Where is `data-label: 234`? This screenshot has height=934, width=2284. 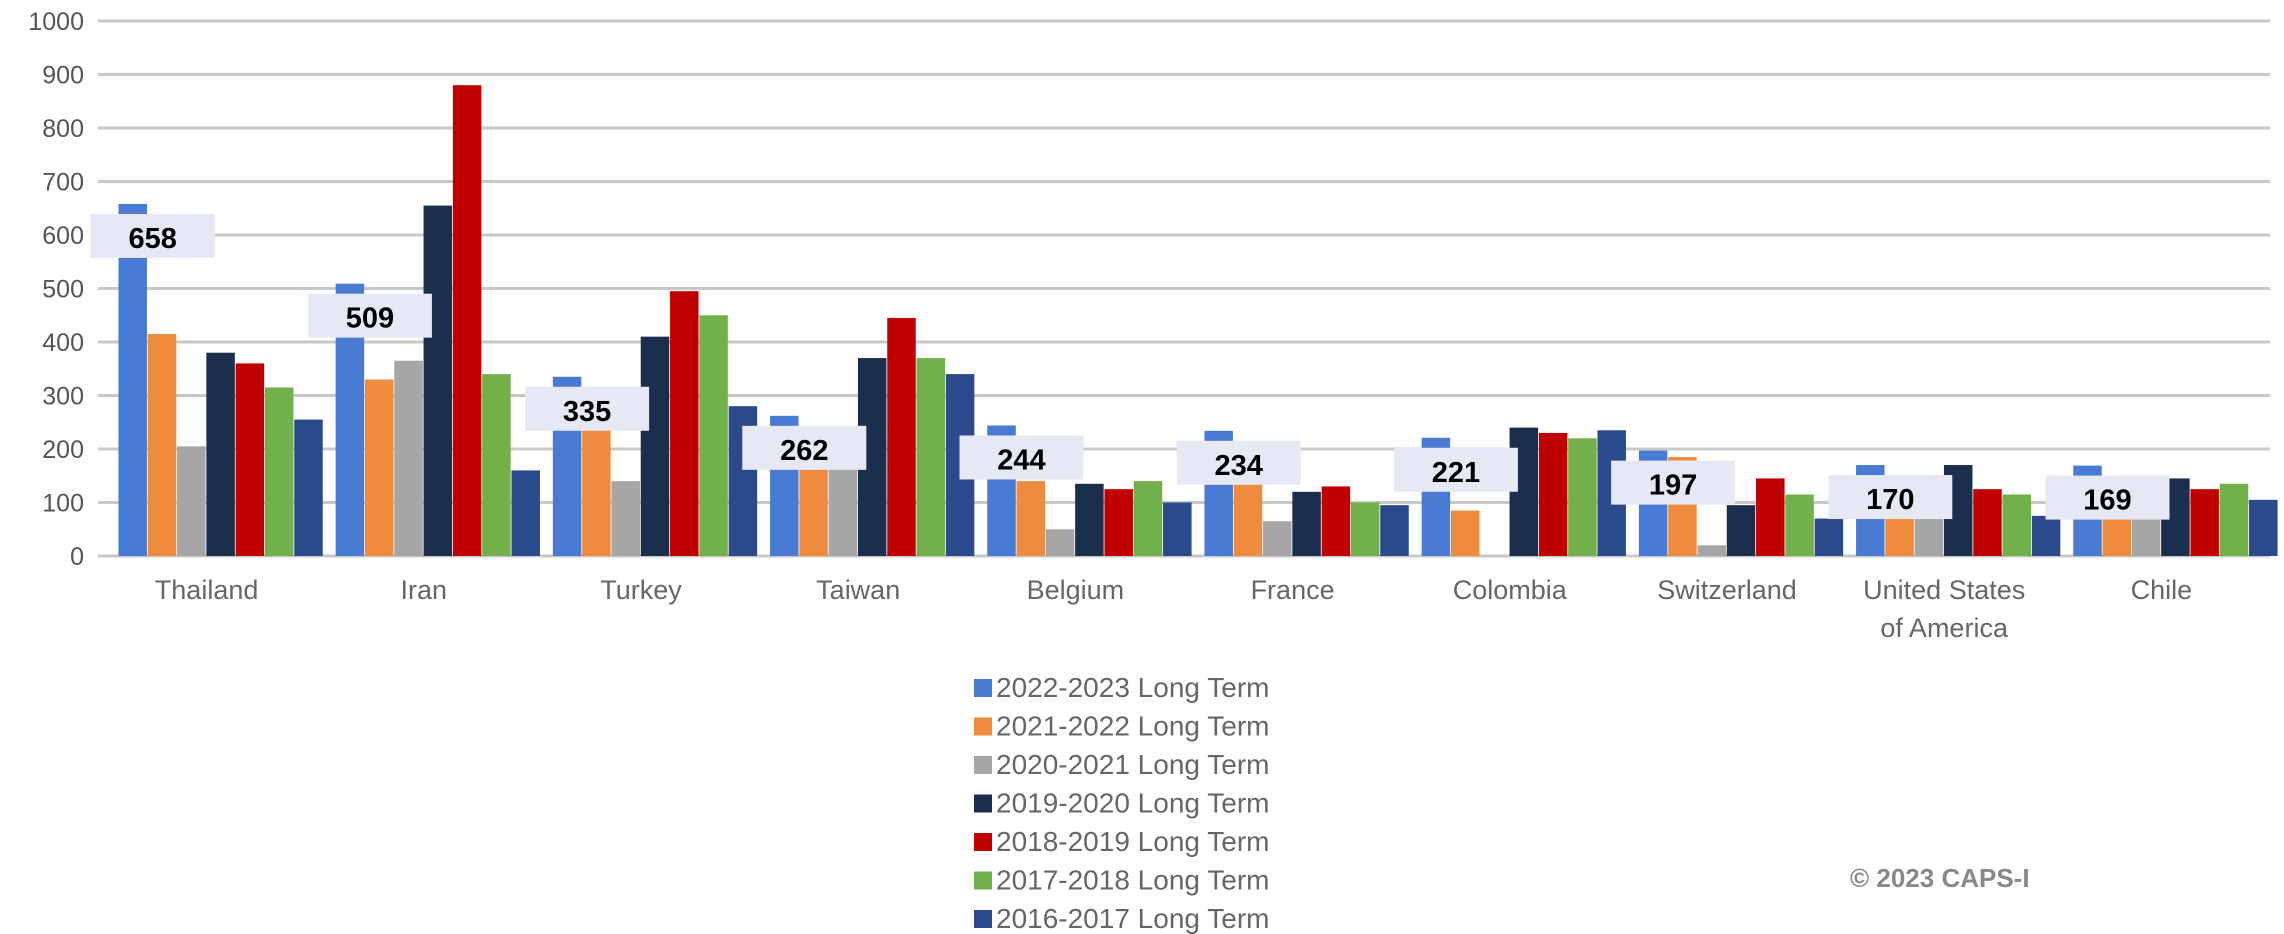 data-label: 234 is located at coordinates (1239, 466).